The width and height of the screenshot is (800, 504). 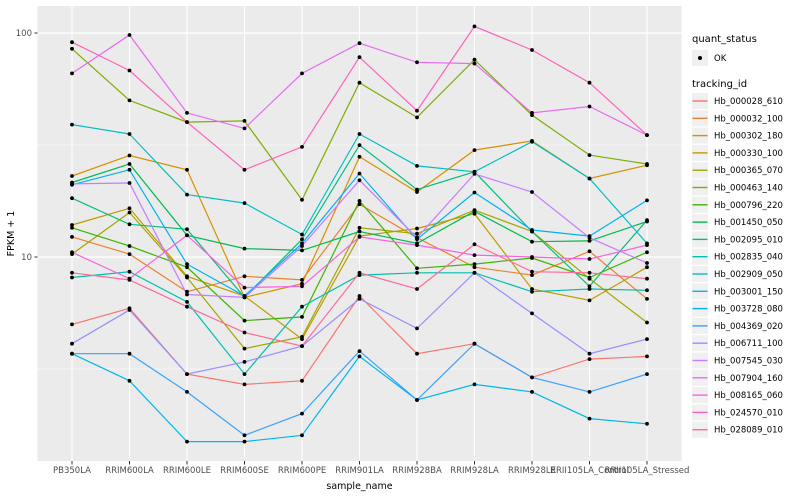 I want to click on legend-entry-Hb_002835_040: Hb_002835_040, so click(x=737, y=256).